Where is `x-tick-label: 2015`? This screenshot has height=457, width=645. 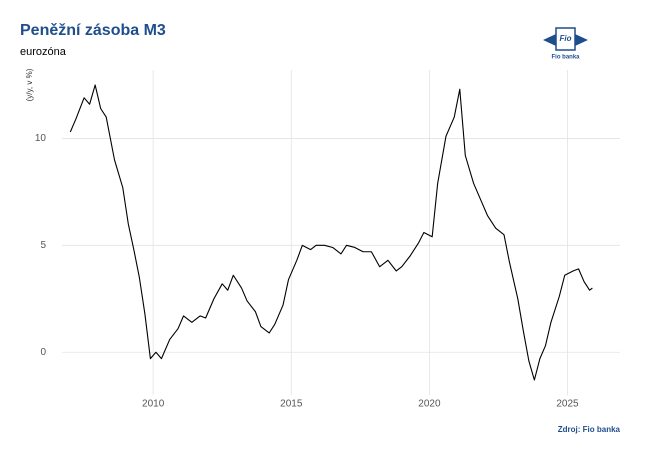 x-tick-label: 2015 is located at coordinates (291, 404).